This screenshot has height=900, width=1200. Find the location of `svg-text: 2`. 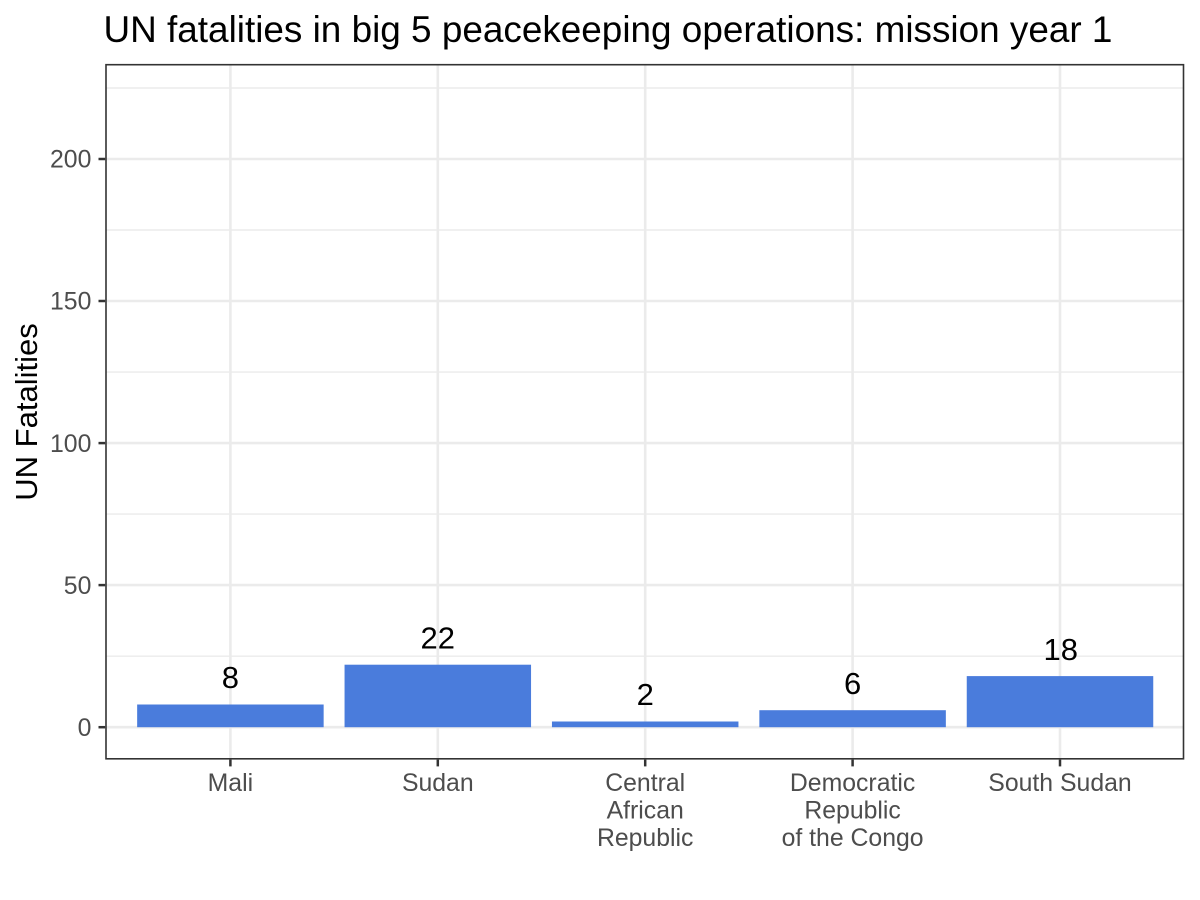

svg-text: 2 is located at coordinates (645, 694).